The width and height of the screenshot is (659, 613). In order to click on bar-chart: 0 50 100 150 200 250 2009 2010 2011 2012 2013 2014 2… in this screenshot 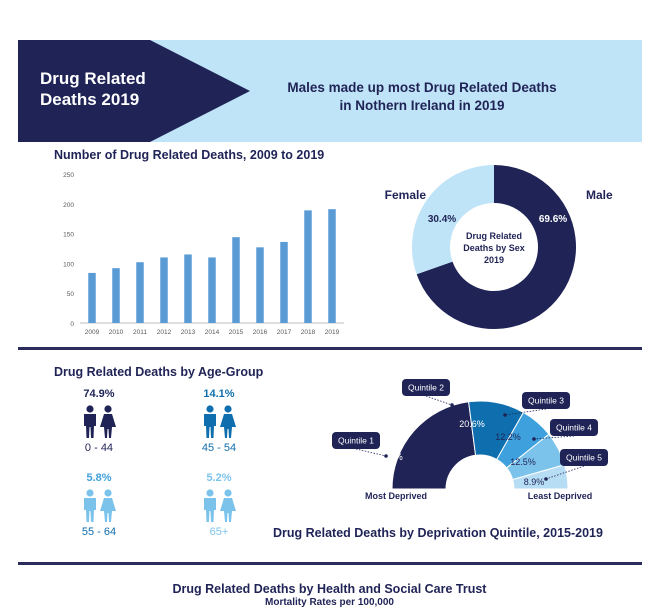, I will do `click(203, 254)`.